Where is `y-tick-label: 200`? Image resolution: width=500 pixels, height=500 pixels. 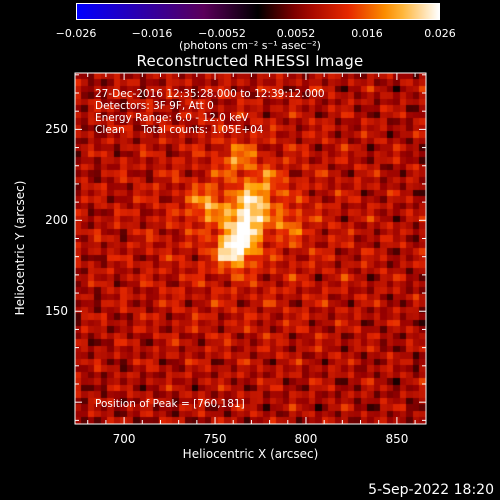
y-tick-label: 200 is located at coordinates (56, 220).